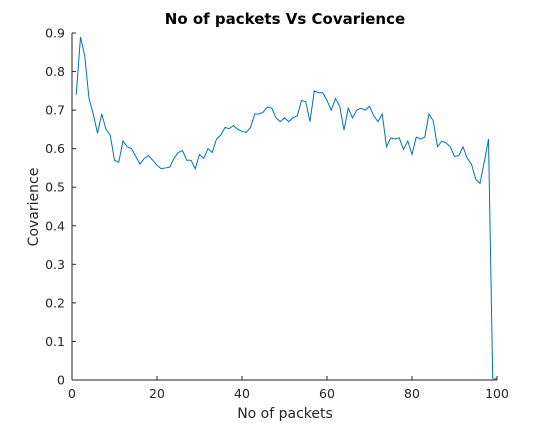 This screenshot has height=427, width=550. I want to click on x-axis-label: No of packets, so click(285, 414).